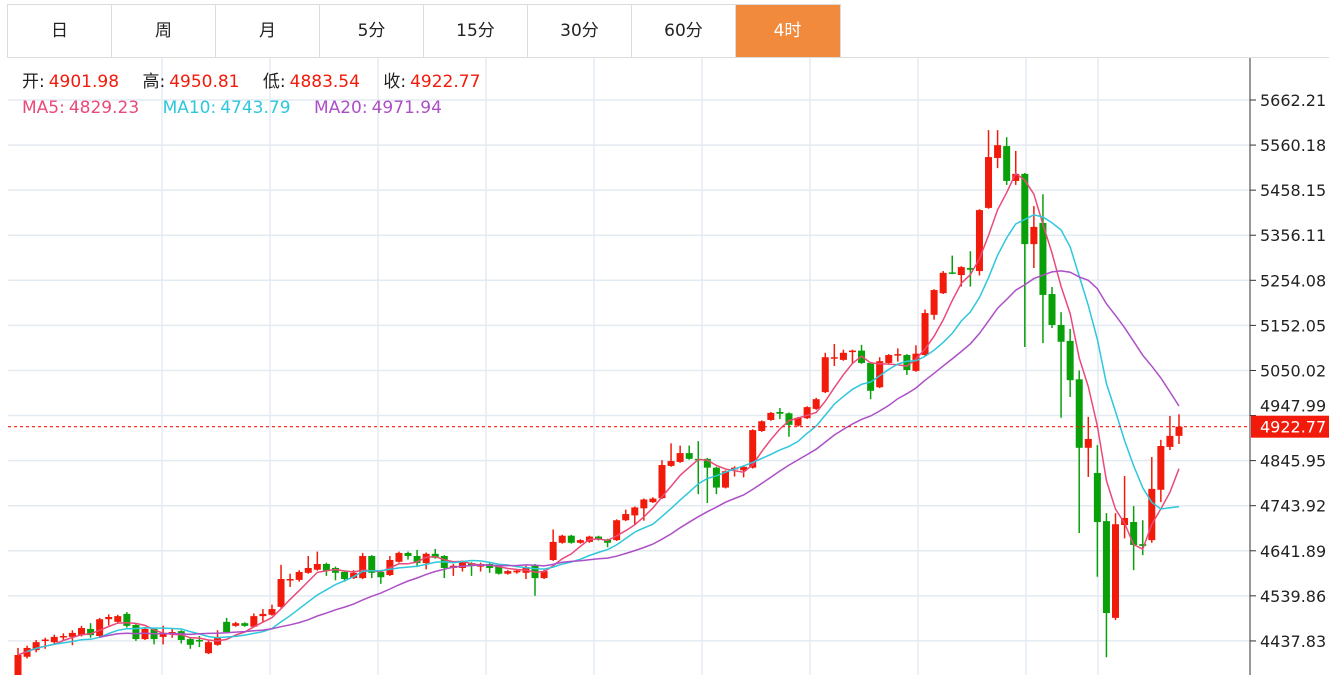 Image resolution: width=1329 pixels, height=675 pixels. I want to click on ohlc-readout: 开: 4901.98 高: 4950.81 低: 4883.54 收: 4922.77, so click(260, 82).